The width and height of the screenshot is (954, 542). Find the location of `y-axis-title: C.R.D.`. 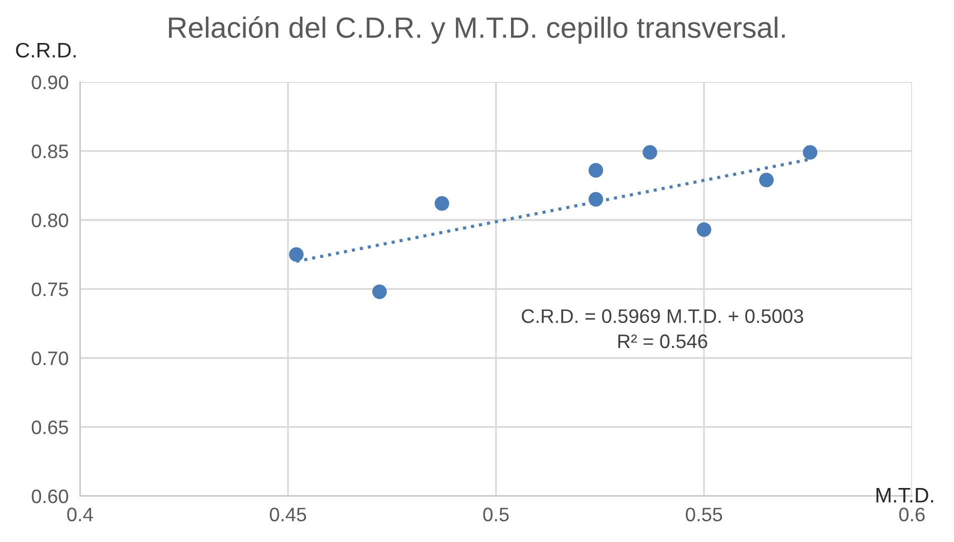

y-axis-title: C.R.D. is located at coordinates (46, 50).